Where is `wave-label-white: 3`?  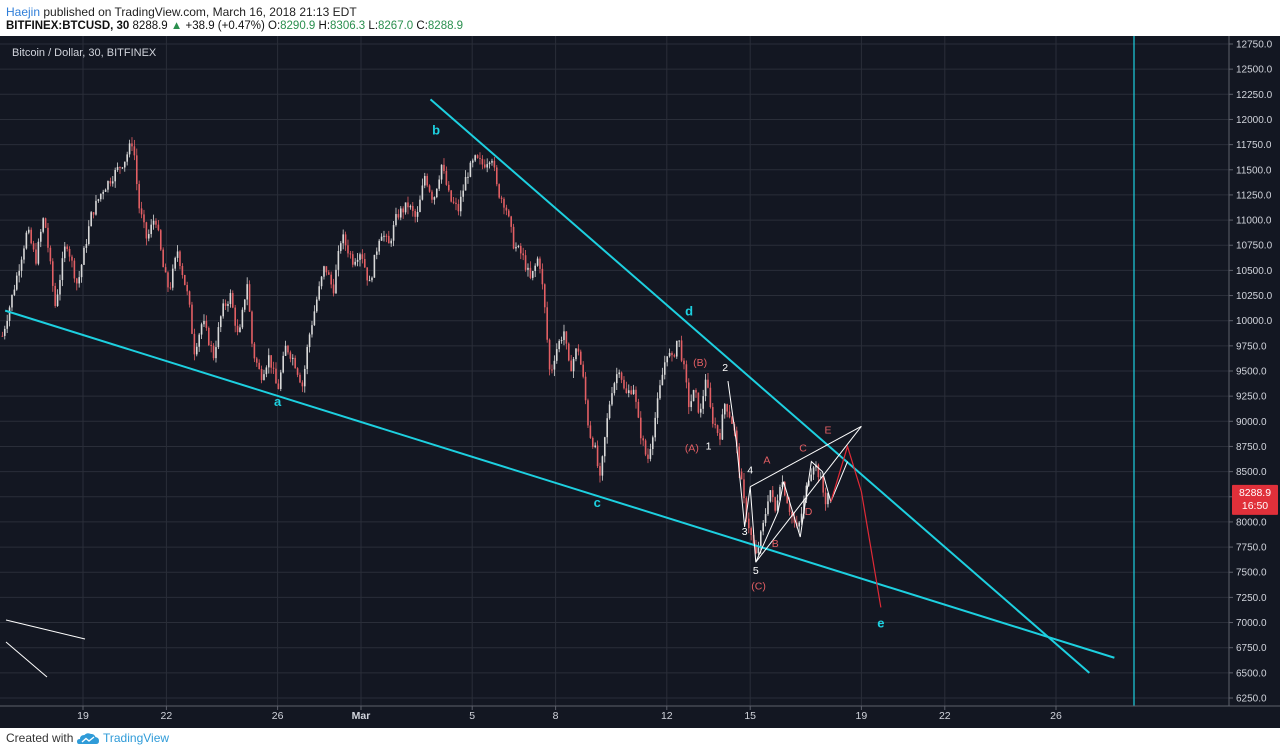
wave-label-white: 3 is located at coordinates (745, 532).